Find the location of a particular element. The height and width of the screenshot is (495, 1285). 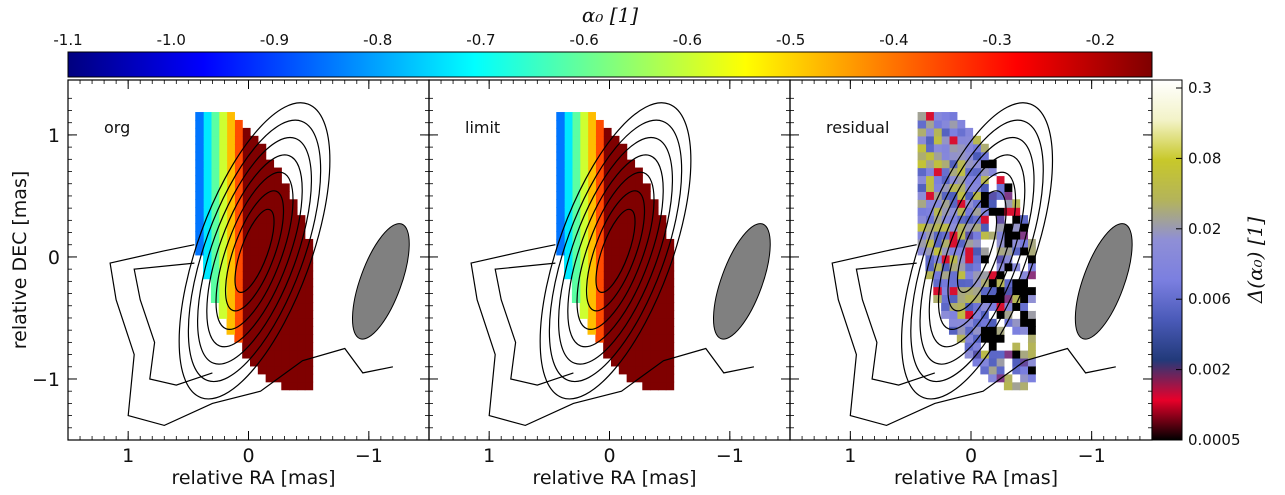

top-colorbar-tick-label: -0.9 is located at coordinates (274, 40).